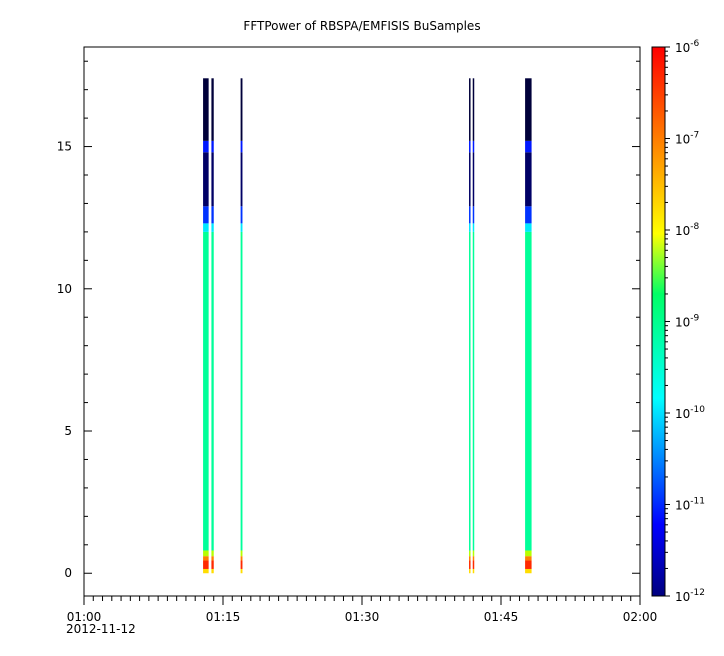  I want to click on colorbar-tick-label: 10⁻¹², so click(690, 596).